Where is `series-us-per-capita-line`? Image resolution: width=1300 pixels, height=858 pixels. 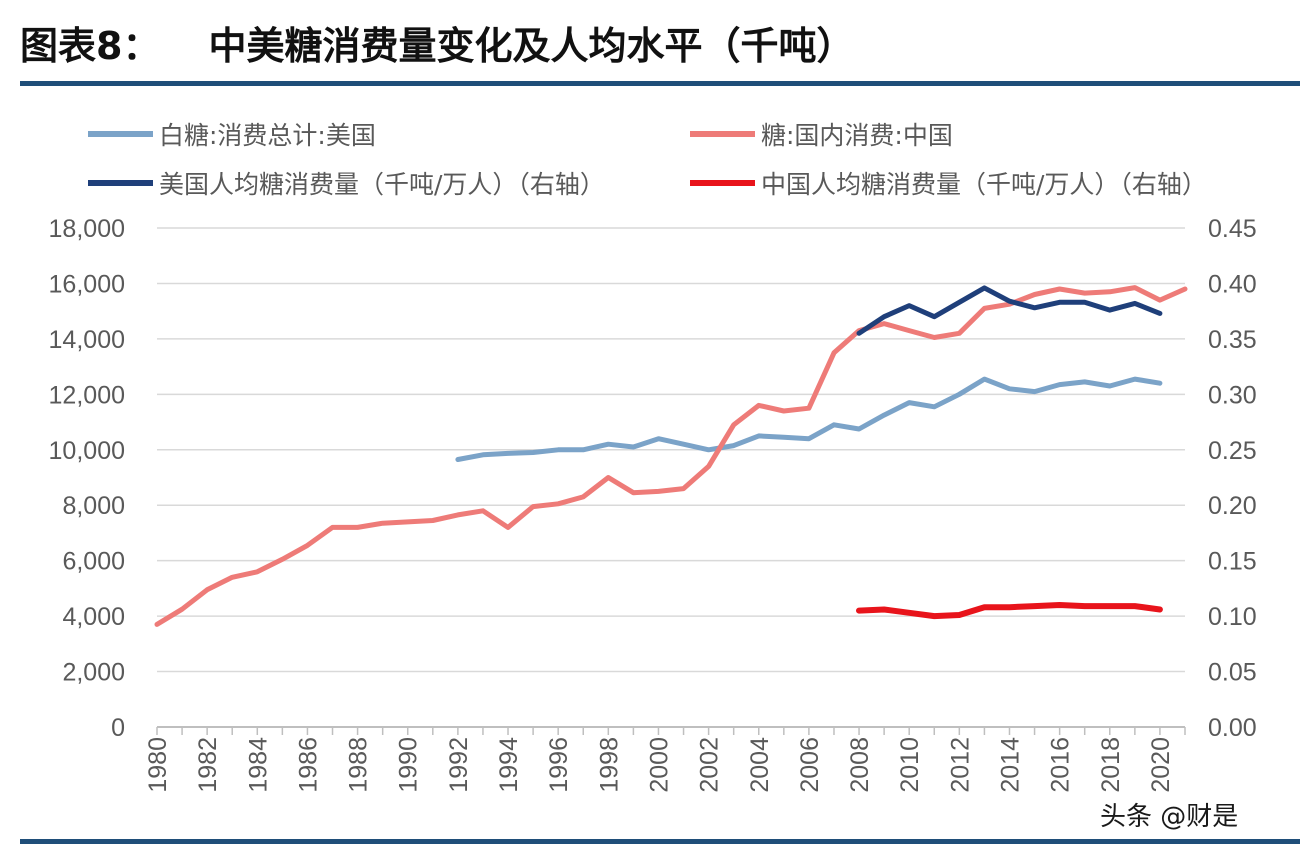
series-us-per-capita-line is located at coordinates (1009, 310).